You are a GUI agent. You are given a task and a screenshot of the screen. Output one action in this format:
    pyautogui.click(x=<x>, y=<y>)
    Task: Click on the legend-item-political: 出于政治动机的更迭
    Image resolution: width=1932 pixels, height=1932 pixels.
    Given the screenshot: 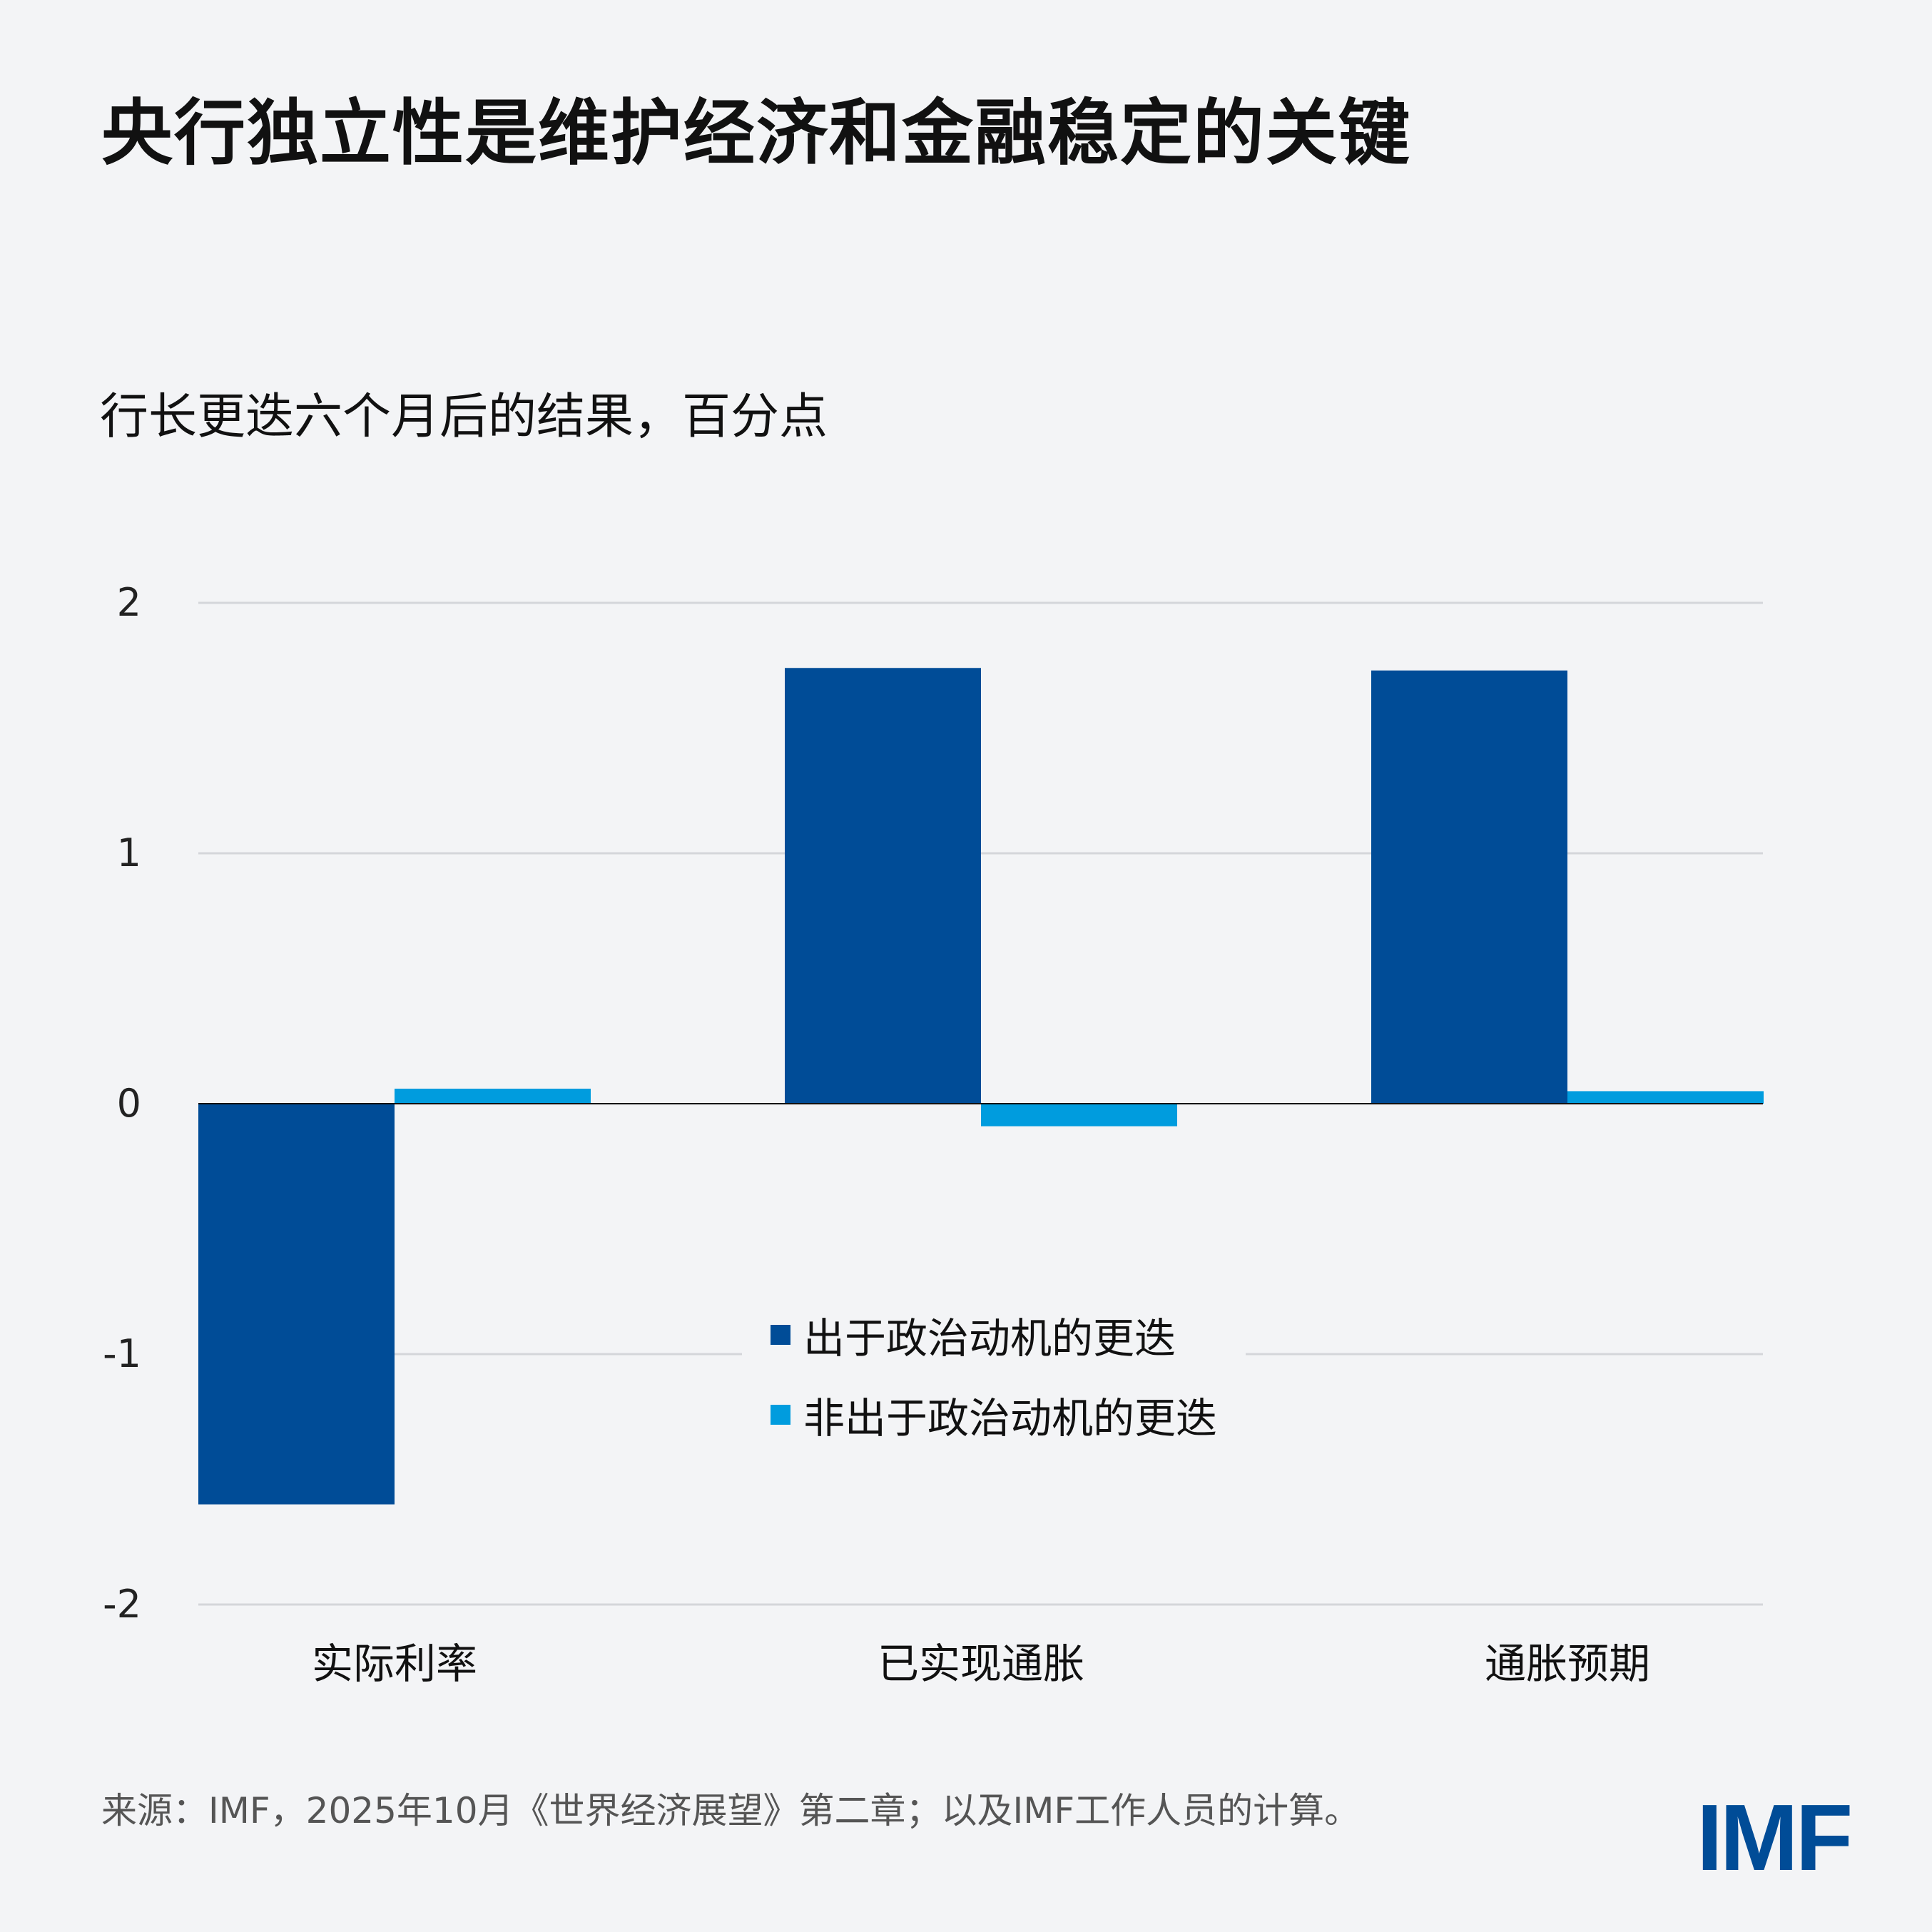 What is the action you would take?
    pyautogui.click(x=994, y=1335)
    